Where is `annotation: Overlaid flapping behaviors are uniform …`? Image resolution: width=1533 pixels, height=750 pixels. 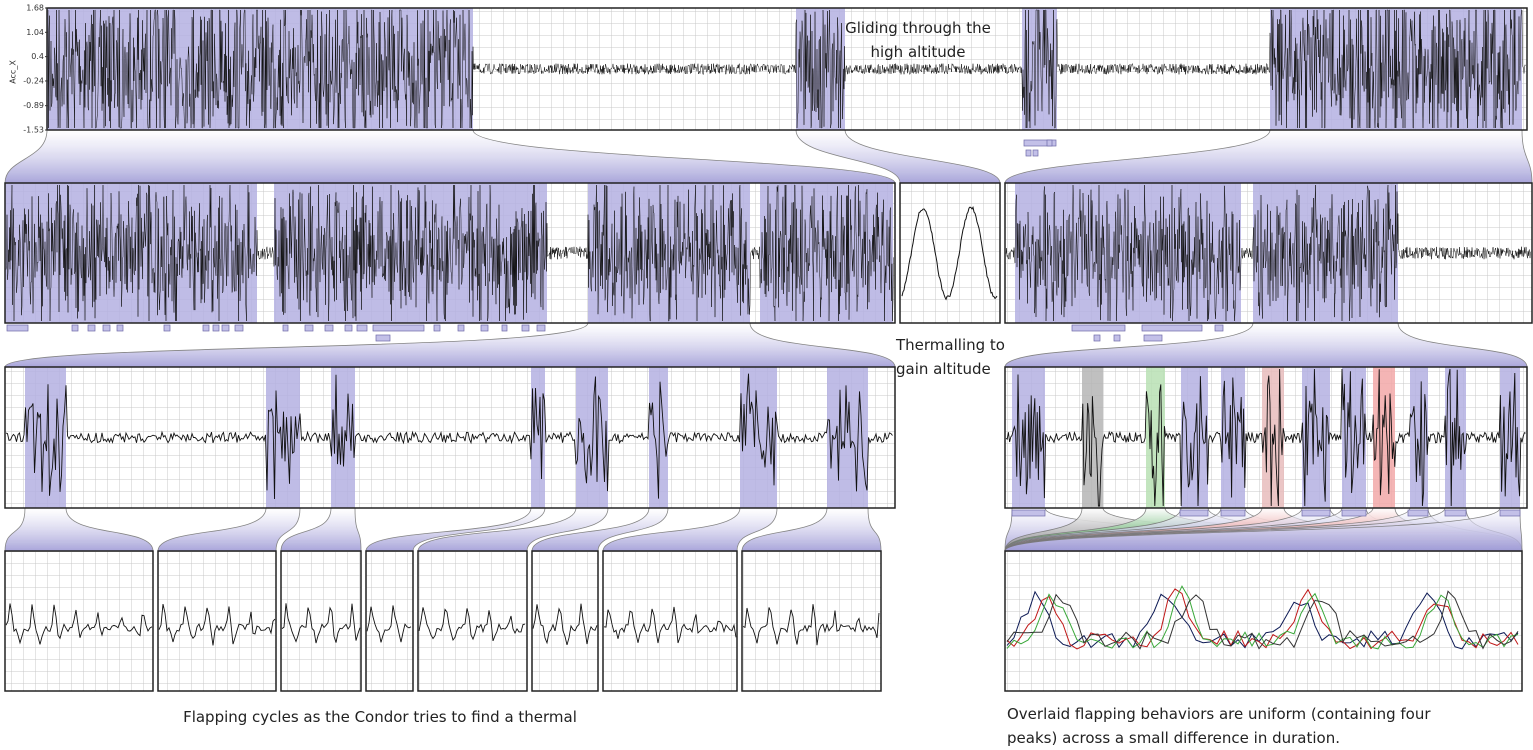
annotation: Overlaid flapping behaviors are uniform … is located at coordinates (1219, 714).